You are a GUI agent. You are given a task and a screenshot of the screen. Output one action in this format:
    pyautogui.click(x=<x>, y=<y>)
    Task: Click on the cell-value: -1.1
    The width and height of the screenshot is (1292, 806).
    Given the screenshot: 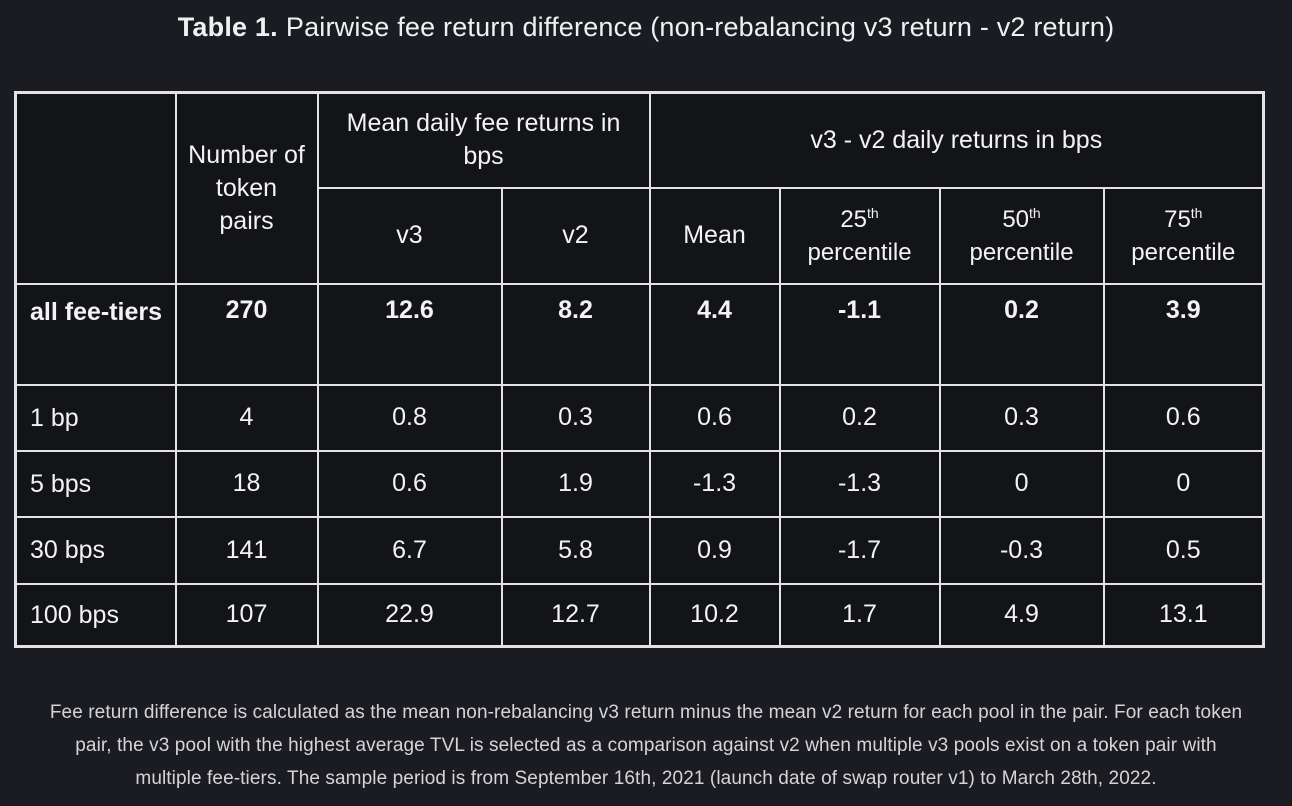 What is the action you would take?
    pyautogui.click(x=859, y=334)
    